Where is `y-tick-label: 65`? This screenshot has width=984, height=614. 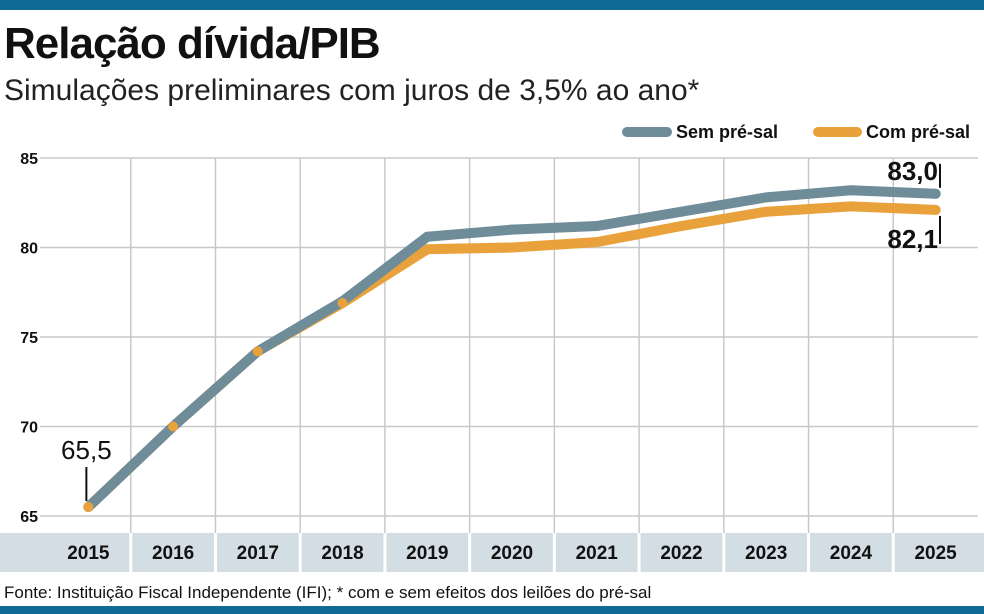 y-tick-label: 65 is located at coordinates (29, 517).